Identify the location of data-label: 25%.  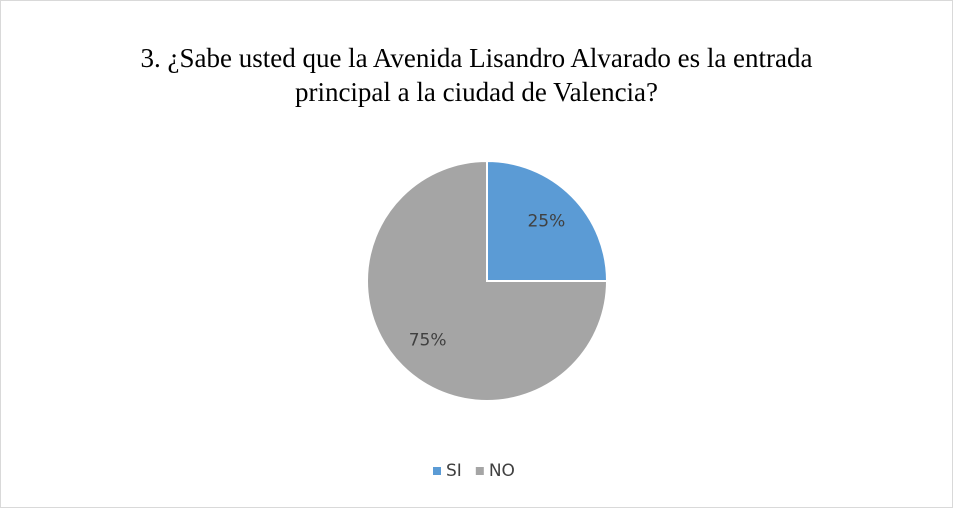
(546, 222).